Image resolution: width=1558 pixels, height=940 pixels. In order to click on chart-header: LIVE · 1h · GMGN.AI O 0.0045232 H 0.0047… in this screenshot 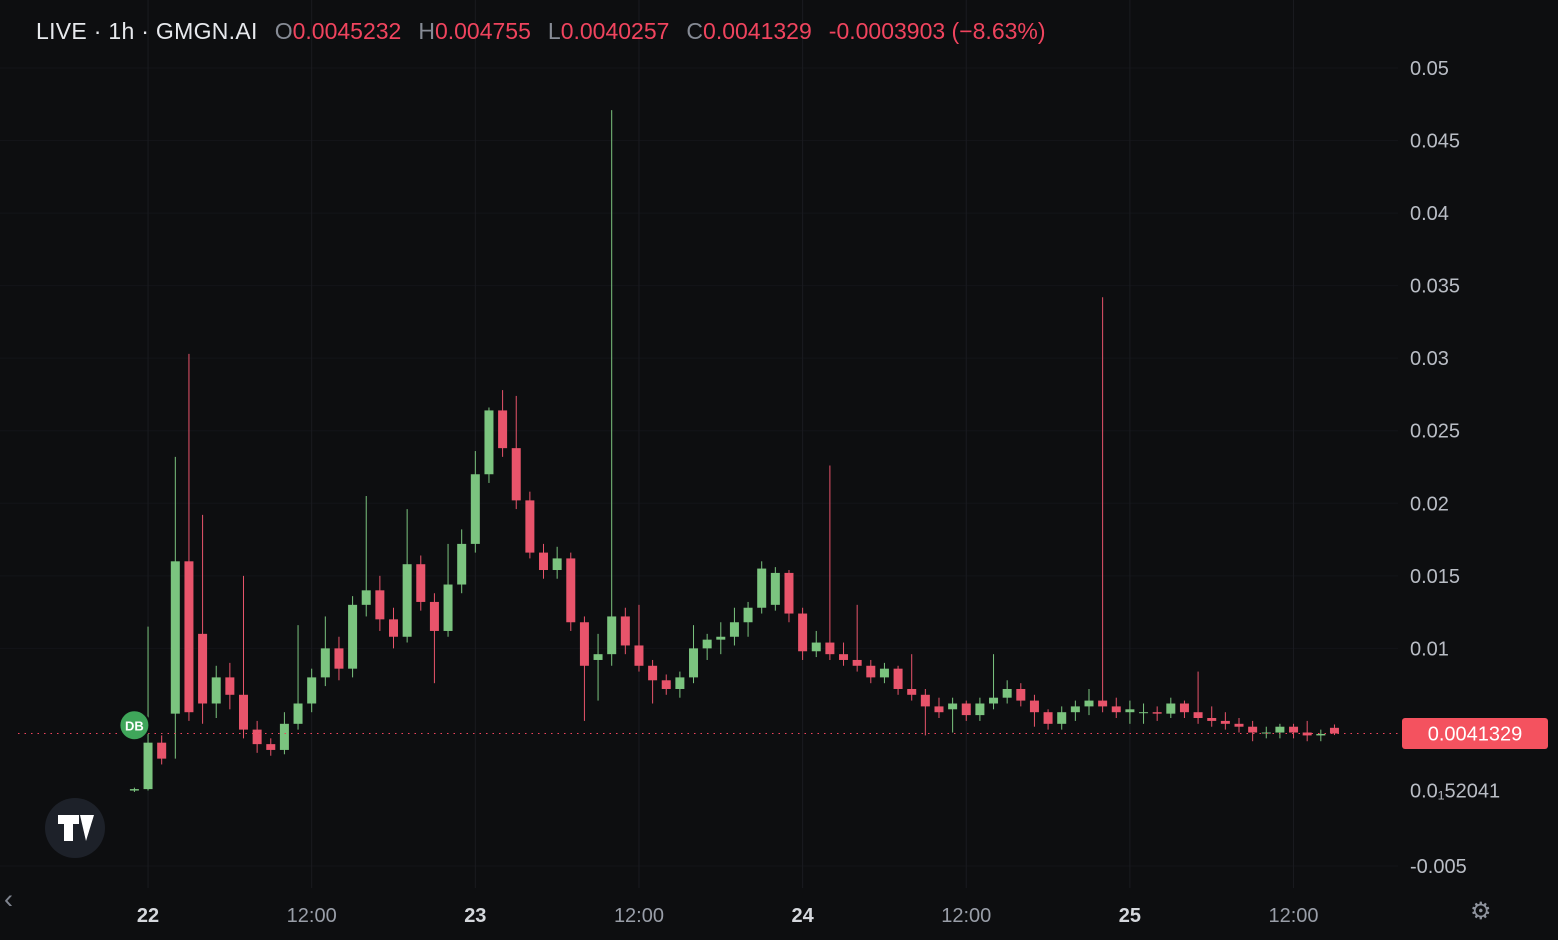, I will do `click(541, 31)`.